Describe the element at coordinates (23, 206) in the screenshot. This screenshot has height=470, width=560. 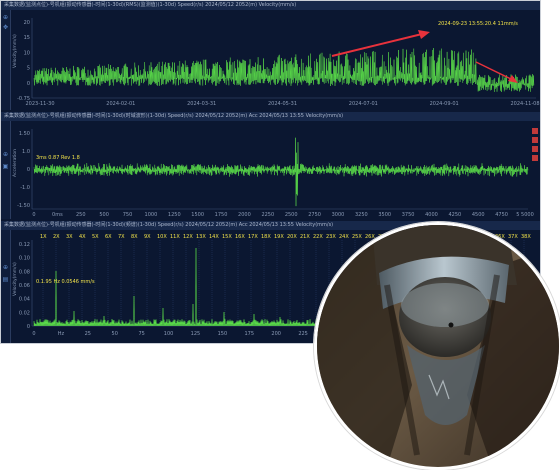
I see `y-tick-label: -1.50` at that location.